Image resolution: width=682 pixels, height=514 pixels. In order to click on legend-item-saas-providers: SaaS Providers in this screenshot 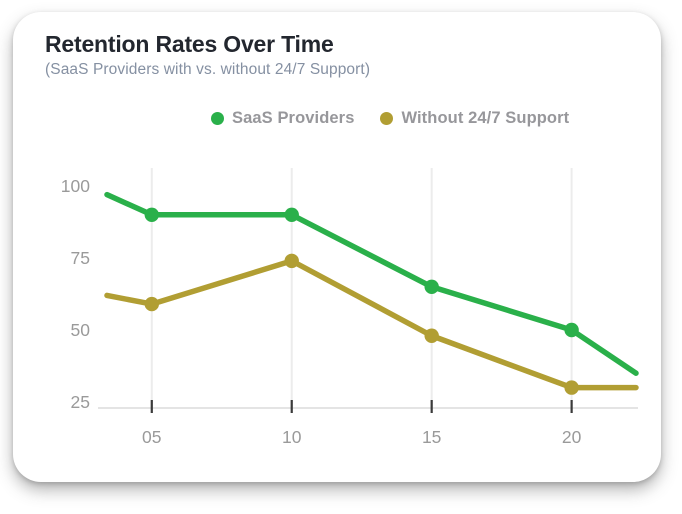, I will do `click(282, 118)`.